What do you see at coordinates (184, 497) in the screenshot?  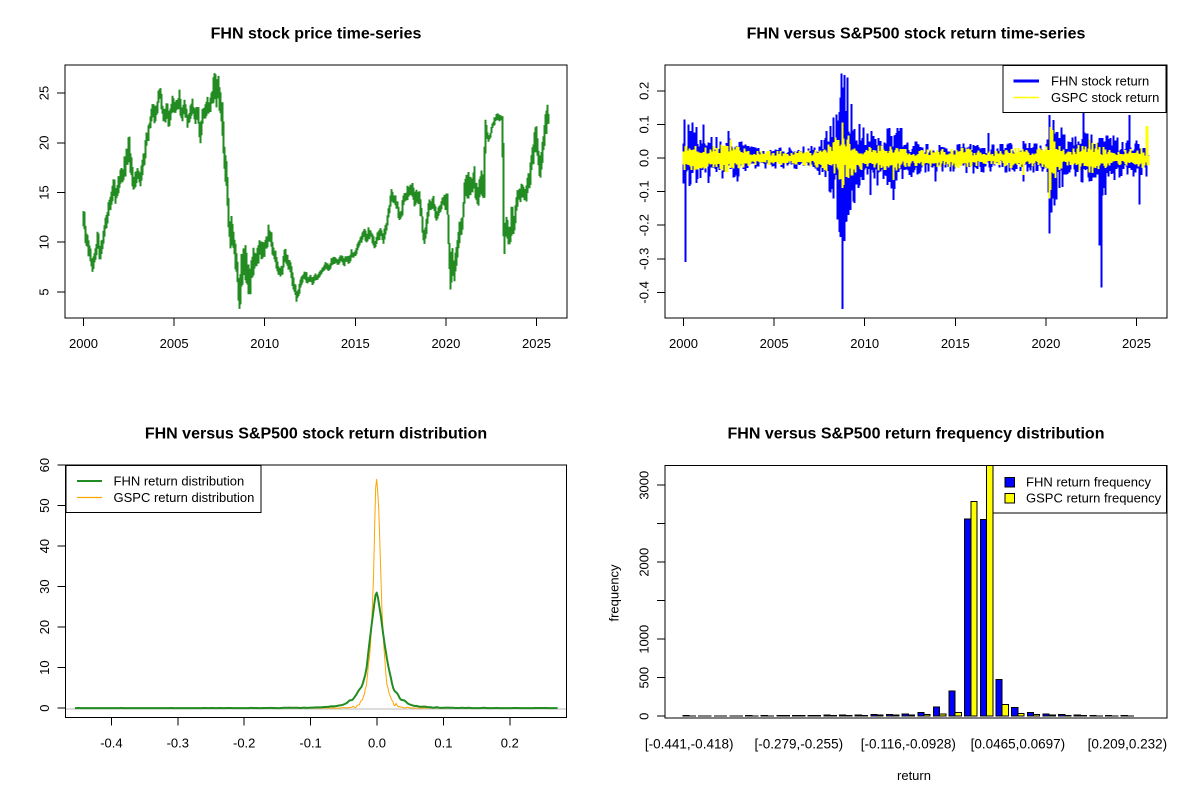 I see `svg-text: GSPC return distribution` at bounding box center [184, 497].